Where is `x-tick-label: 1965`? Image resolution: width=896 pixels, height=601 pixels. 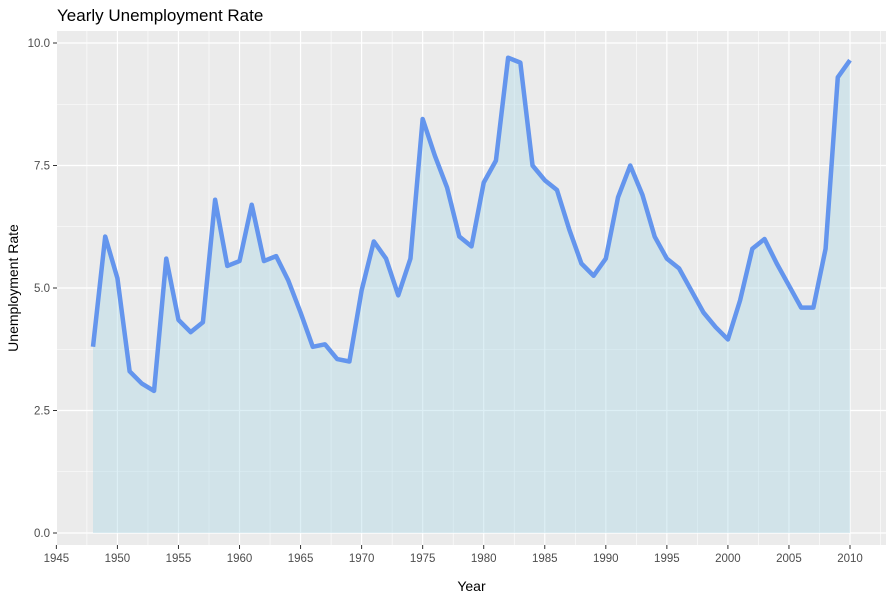
x-tick-label: 1965 is located at coordinates (301, 559).